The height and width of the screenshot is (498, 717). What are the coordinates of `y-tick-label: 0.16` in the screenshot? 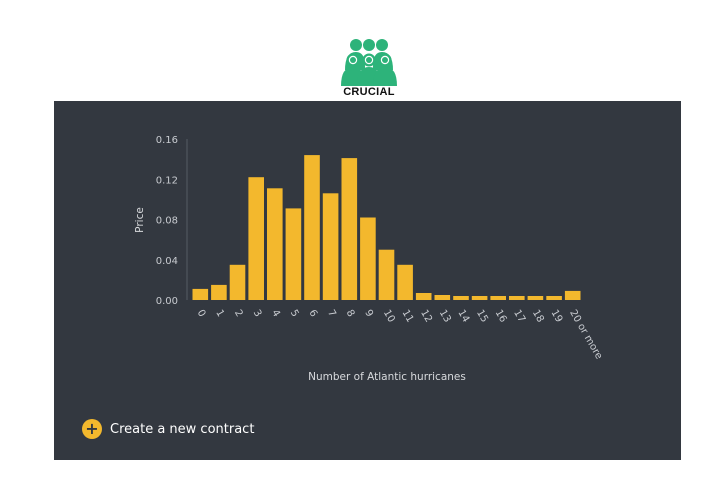 It's located at (167, 140).